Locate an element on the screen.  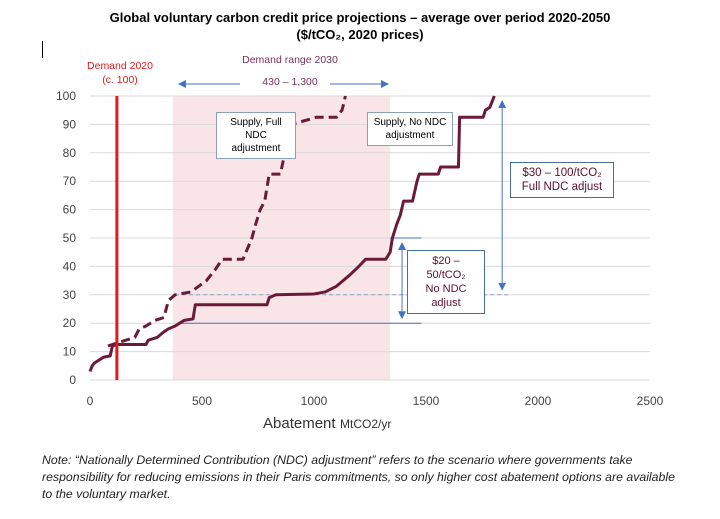
chart-subtitle: ($/tCO₂, 2020 prices) is located at coordinates (360, 34).